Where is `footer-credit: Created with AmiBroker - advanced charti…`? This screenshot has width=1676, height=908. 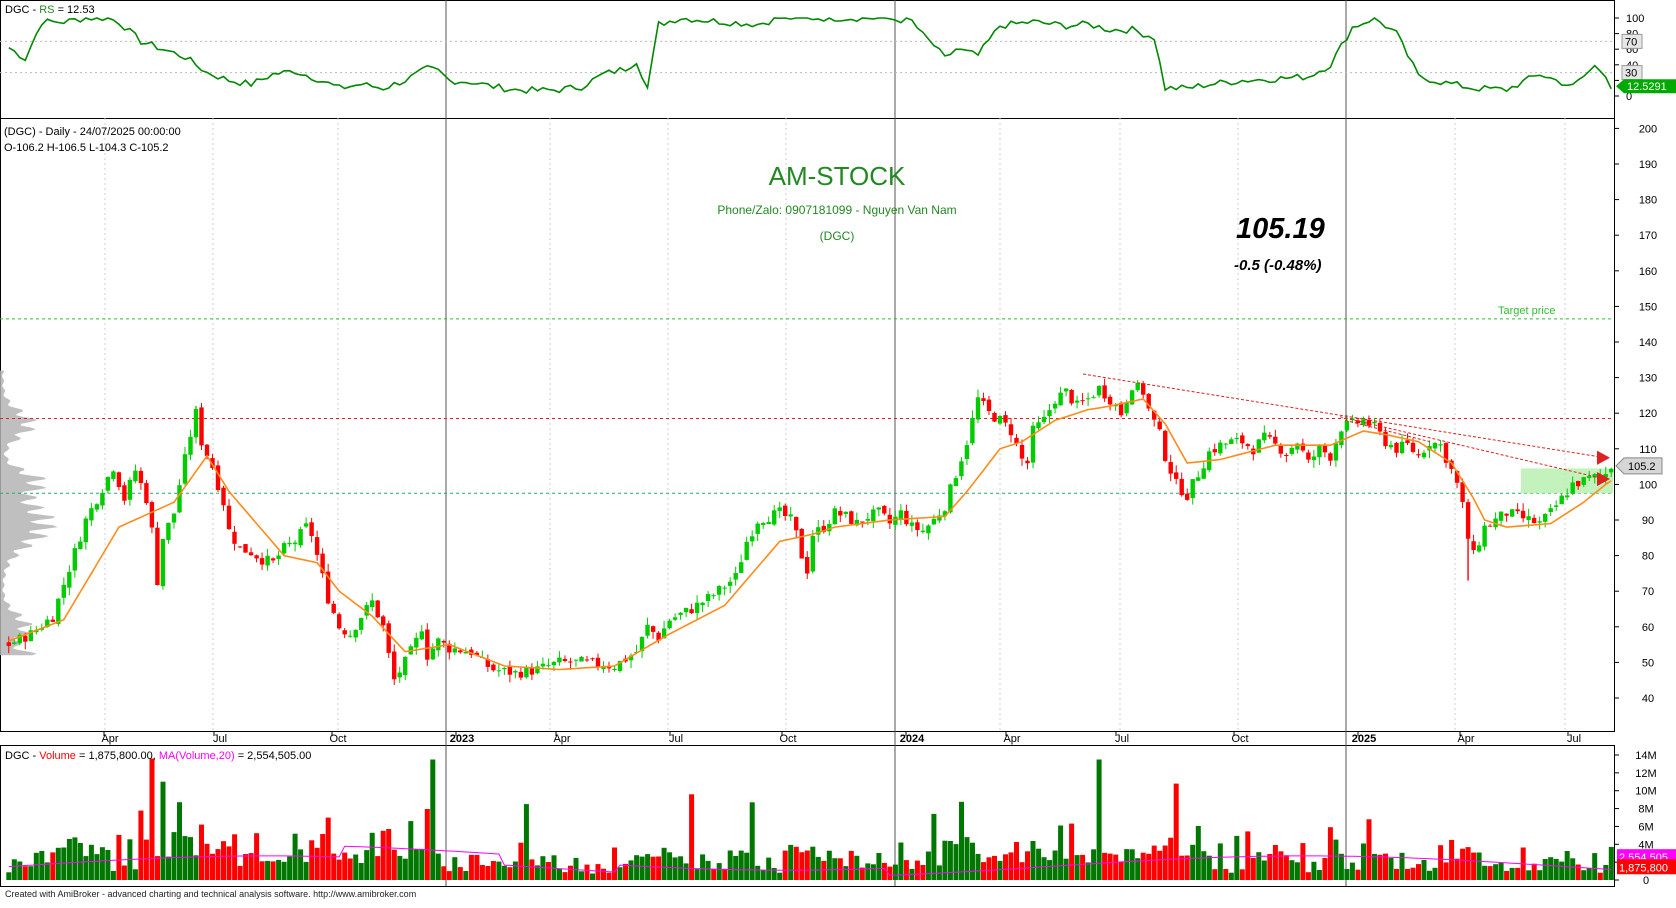 footer-credit: Created with AmiBroker - advanced charti… is located at coordinates (210, 894).